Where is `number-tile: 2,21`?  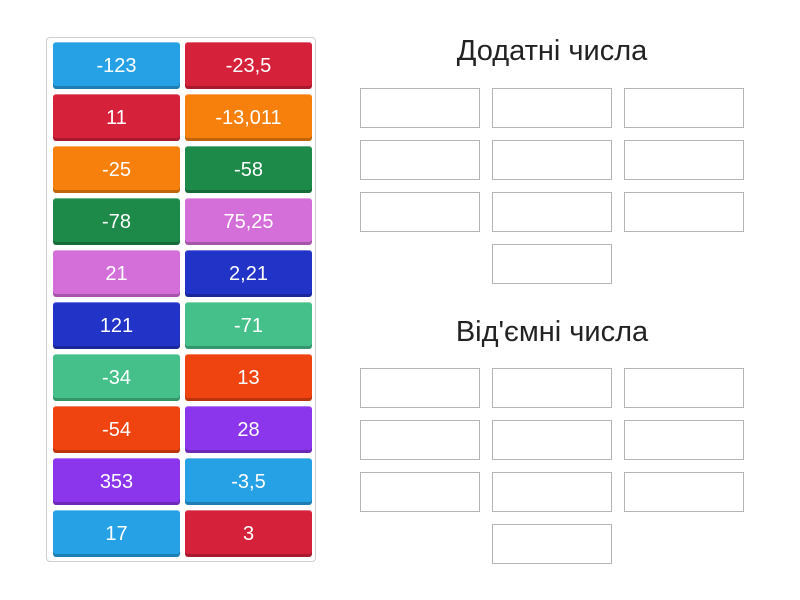
number-tile: 2,21 is located at coordinates (248, 273).